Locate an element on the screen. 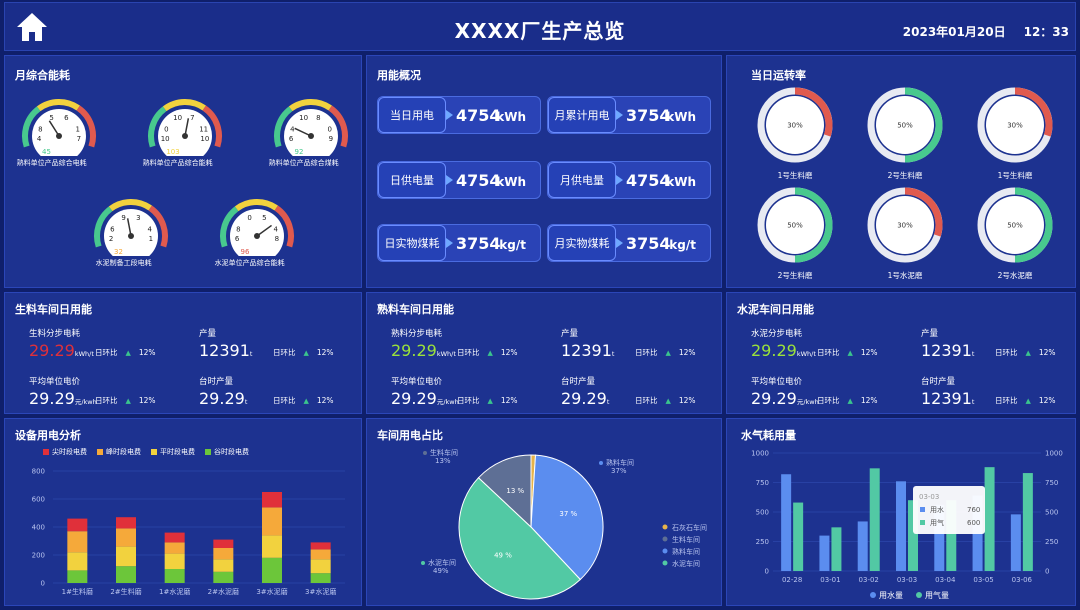 This screenshot has height=610, width=1080. run-rate-donut: 50% 2号生料磨 is located at coordinates (905, 133).